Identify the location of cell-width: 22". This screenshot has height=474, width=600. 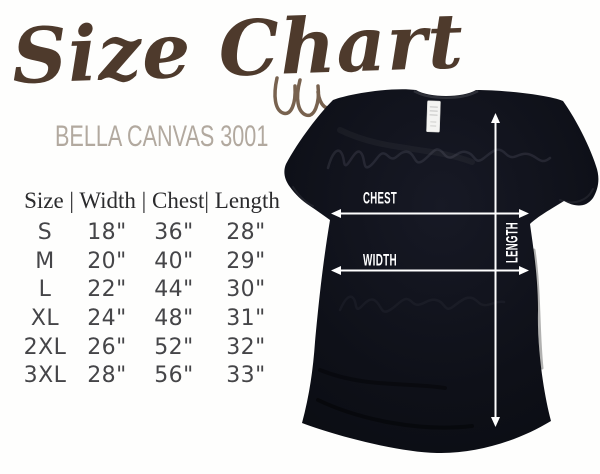
(107, 290).